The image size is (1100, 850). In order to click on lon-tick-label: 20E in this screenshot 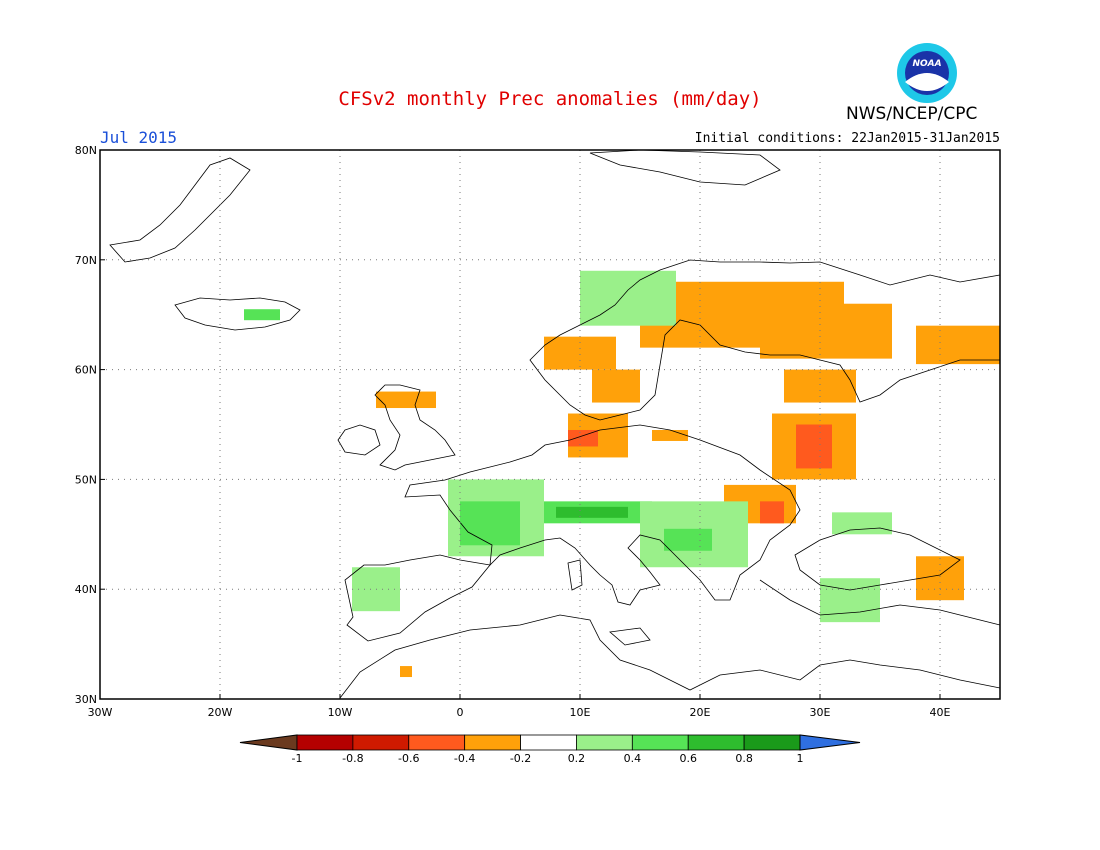, I will do `click(700, 712)`.